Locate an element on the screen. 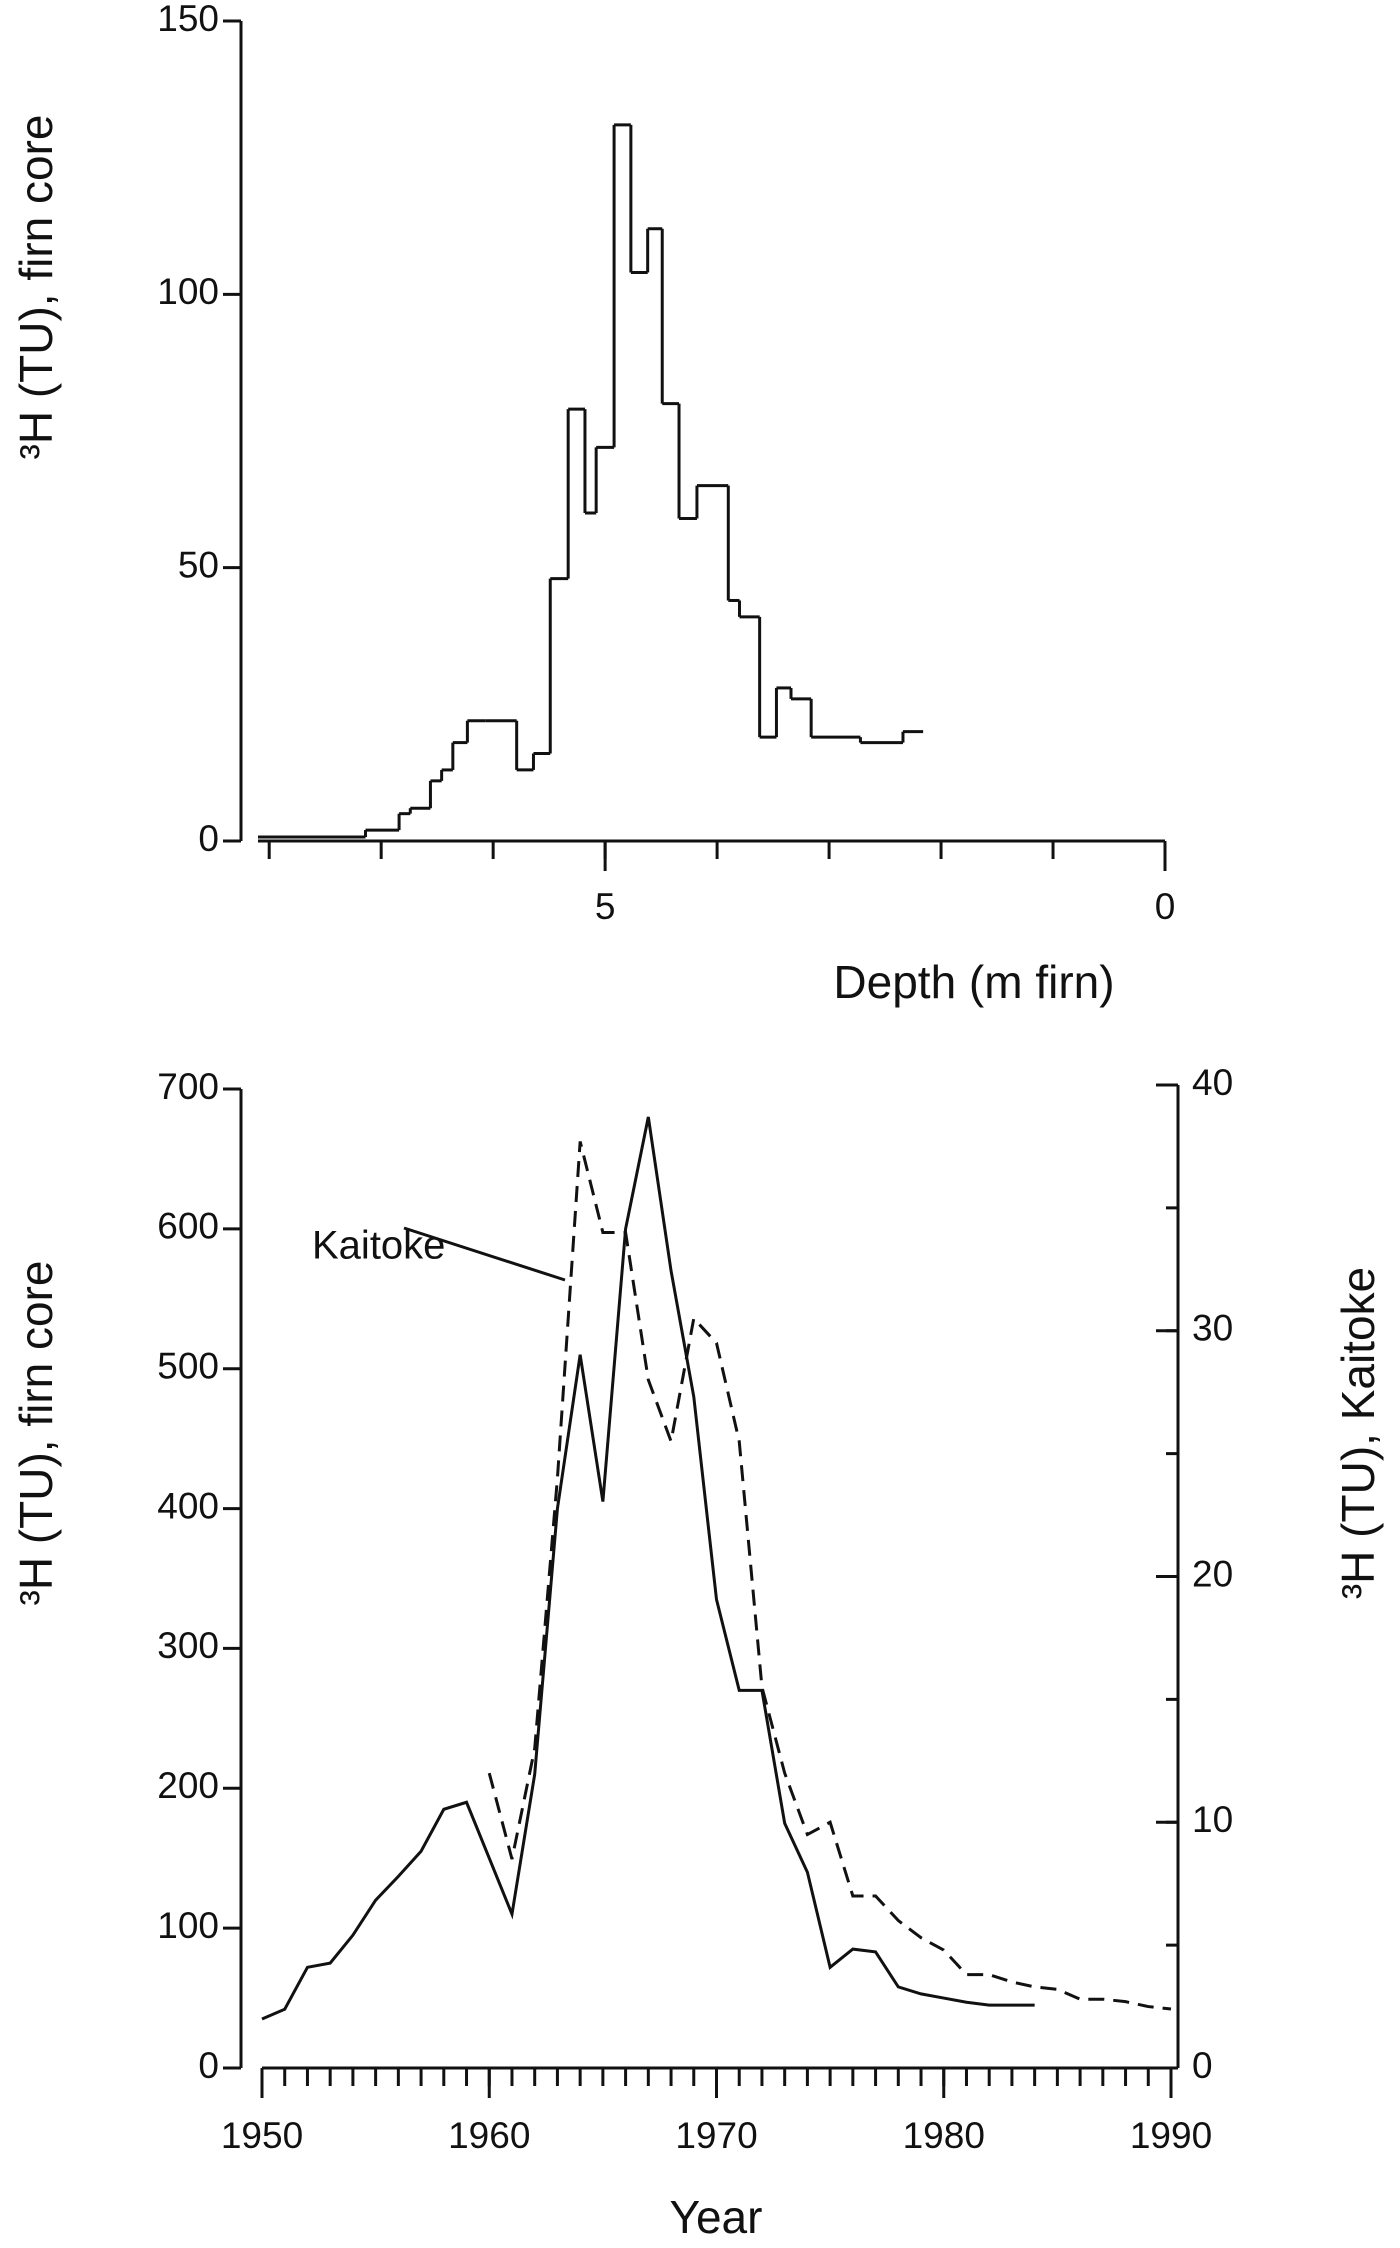  annotation-leader is located at coordinates (484, 1254).